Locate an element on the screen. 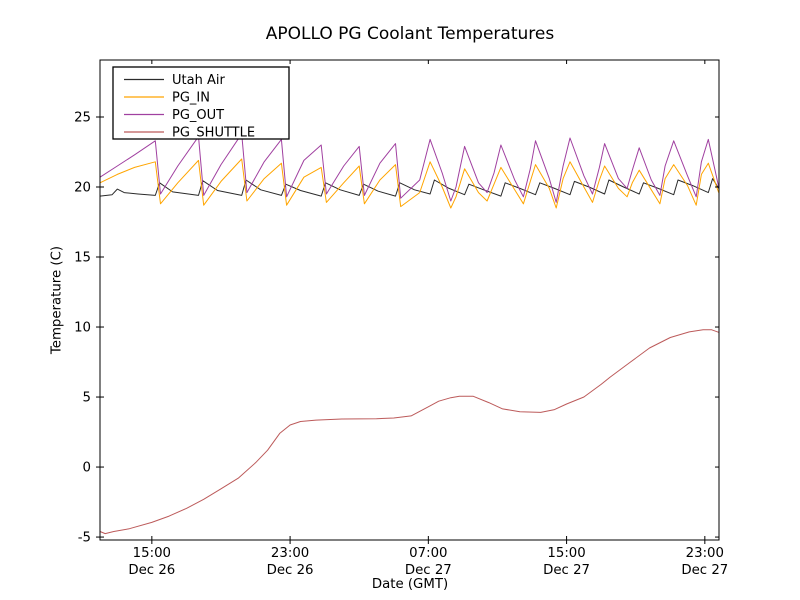 The image size is (800, 600). y-tick-label: 25 is located at coordinates (82, 117).